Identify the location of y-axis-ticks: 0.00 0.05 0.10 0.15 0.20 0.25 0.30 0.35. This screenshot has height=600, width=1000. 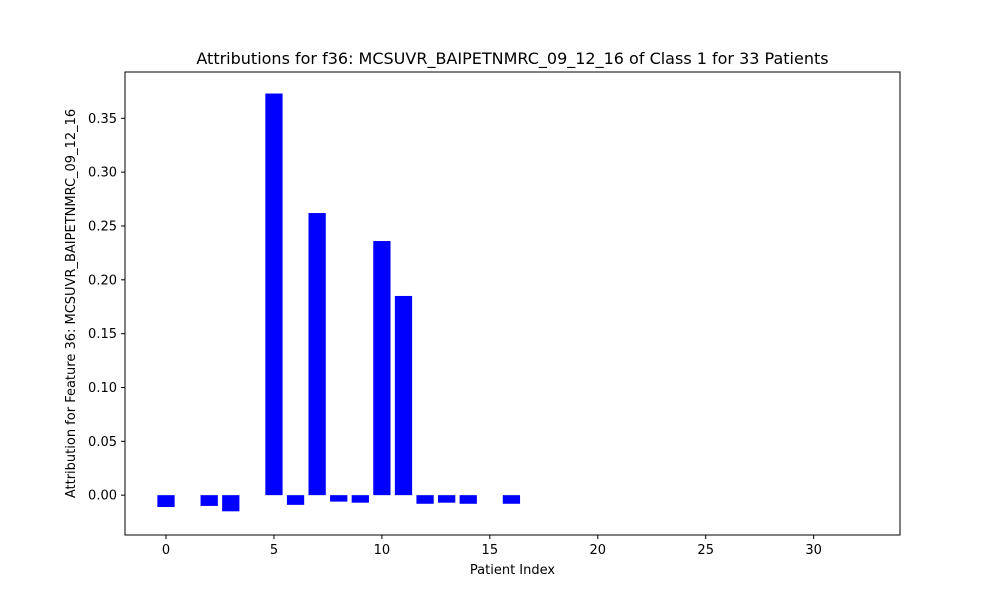
(106, 308).